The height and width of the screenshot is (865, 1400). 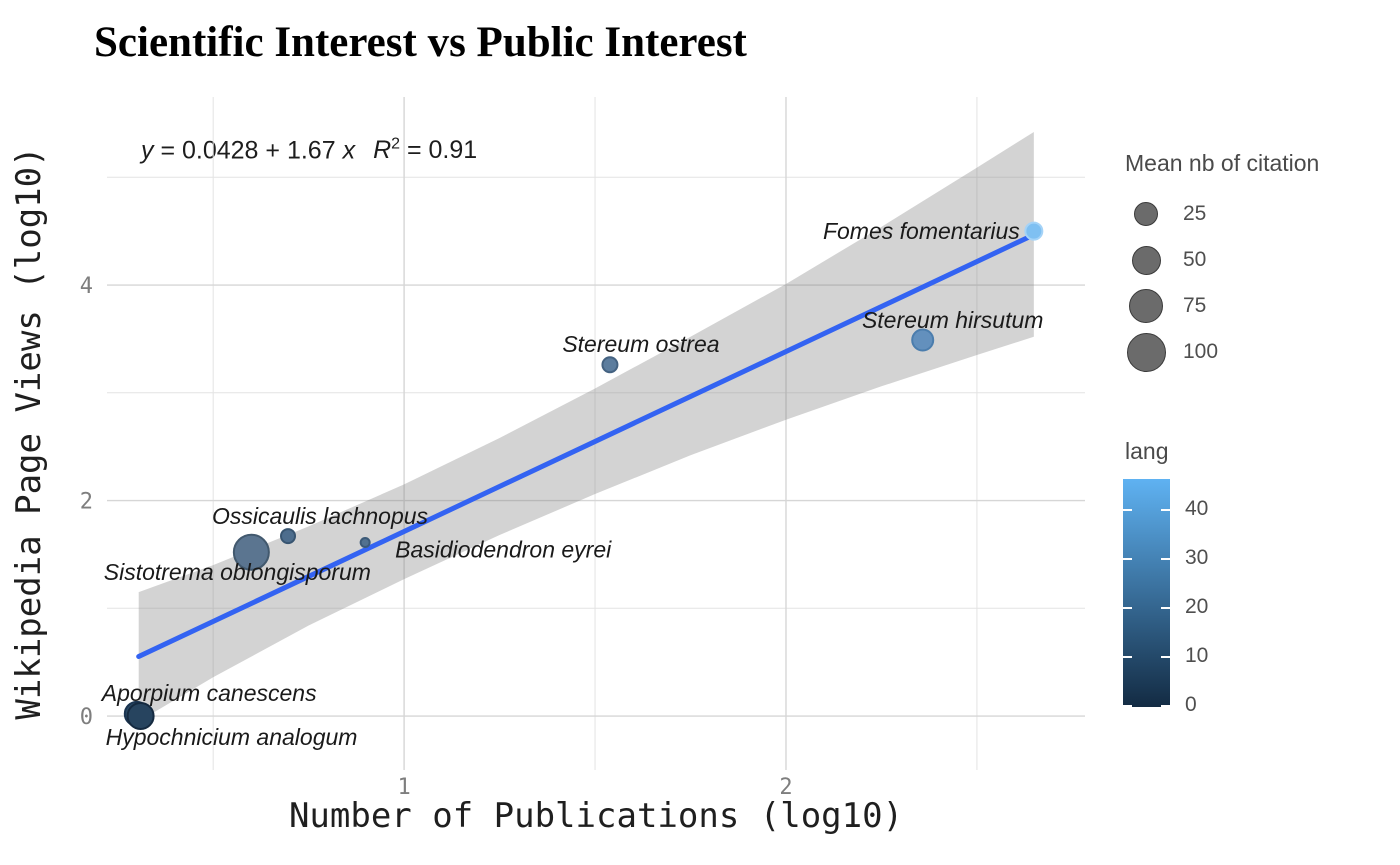 What do you see at coordinates (1195, 305) in the screenshot?
I see `size-legend-value: 75` at bounding box center [1195, 305].